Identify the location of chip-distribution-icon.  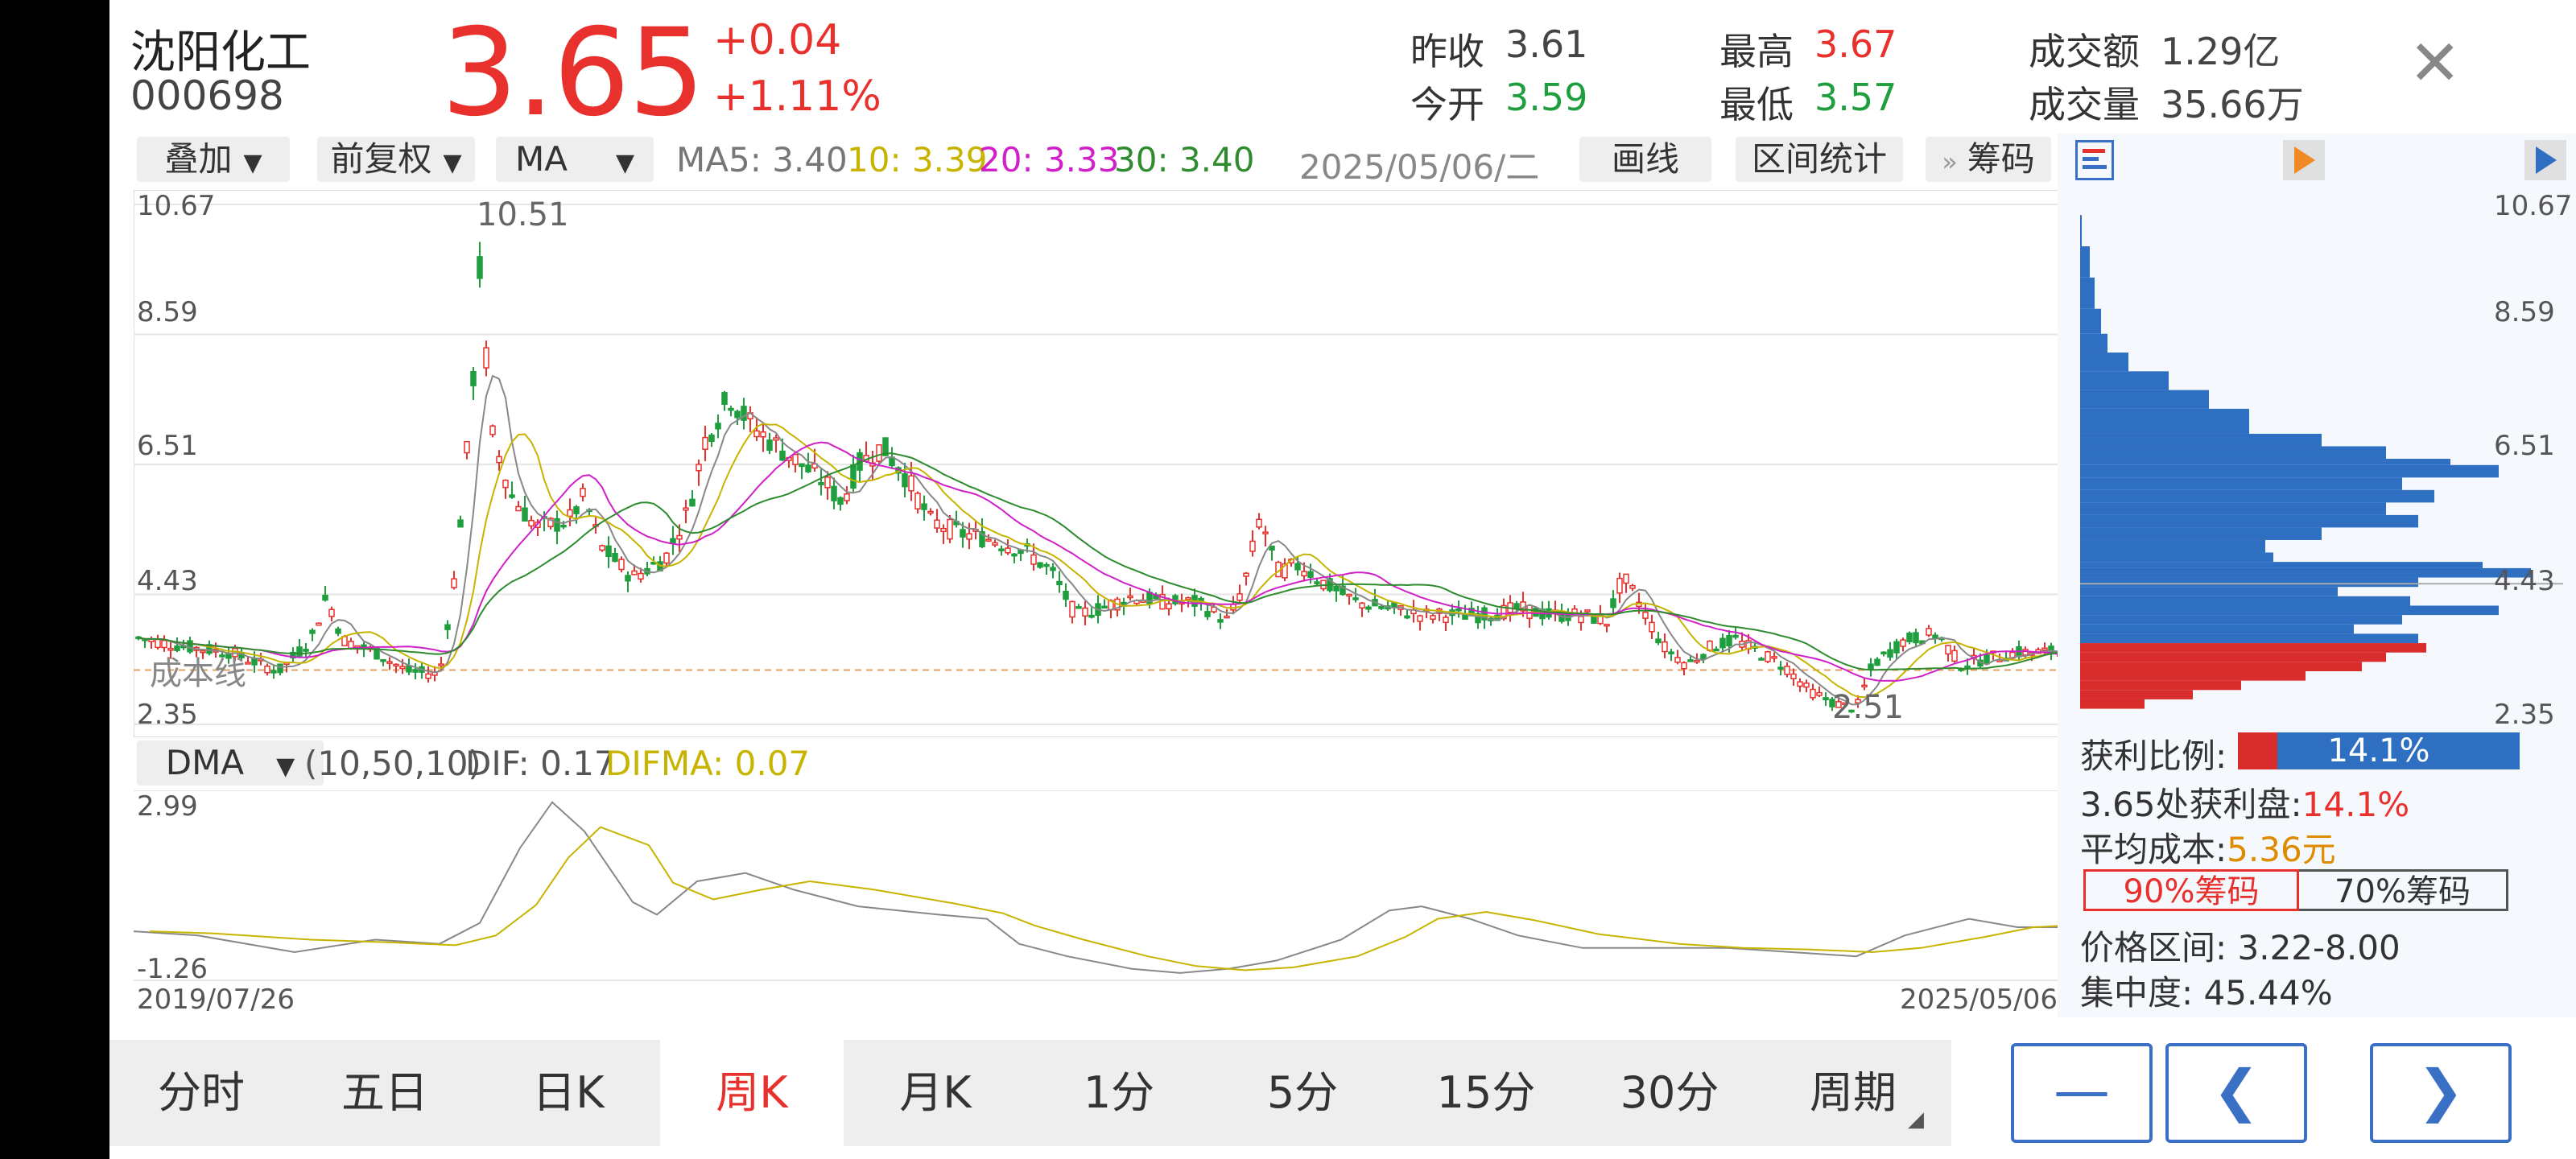
(2094, 160).